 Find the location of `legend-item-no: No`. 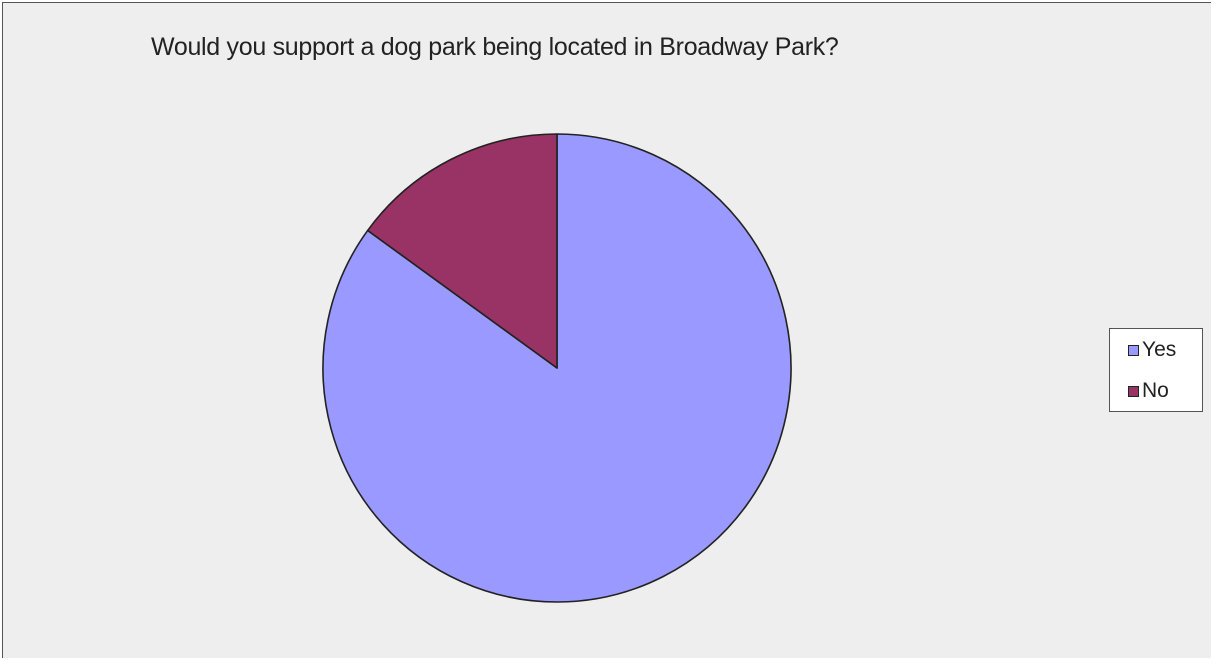

legend-item-no: No is located at coordinates (1148, 391).